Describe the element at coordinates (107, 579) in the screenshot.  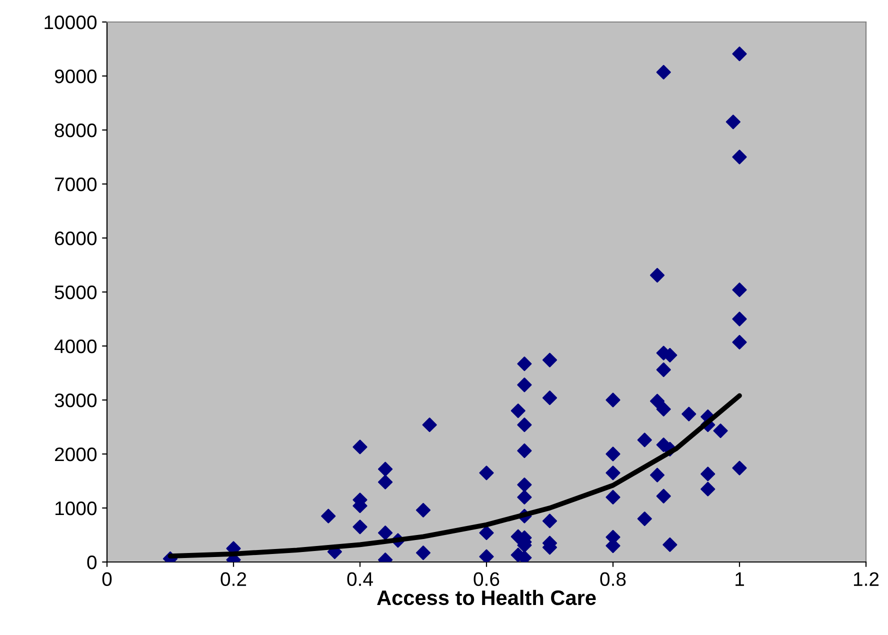
I see `x-tick-label: 0` at that location.